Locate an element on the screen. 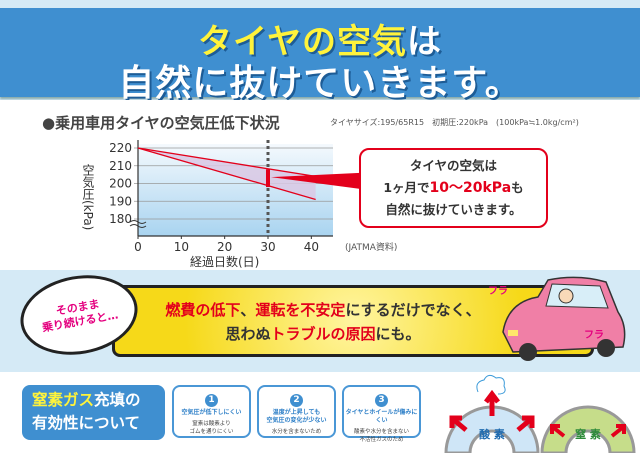  callout-line2: 1ヶ月で10〜20kPaも is located at coordinates (453, 188).